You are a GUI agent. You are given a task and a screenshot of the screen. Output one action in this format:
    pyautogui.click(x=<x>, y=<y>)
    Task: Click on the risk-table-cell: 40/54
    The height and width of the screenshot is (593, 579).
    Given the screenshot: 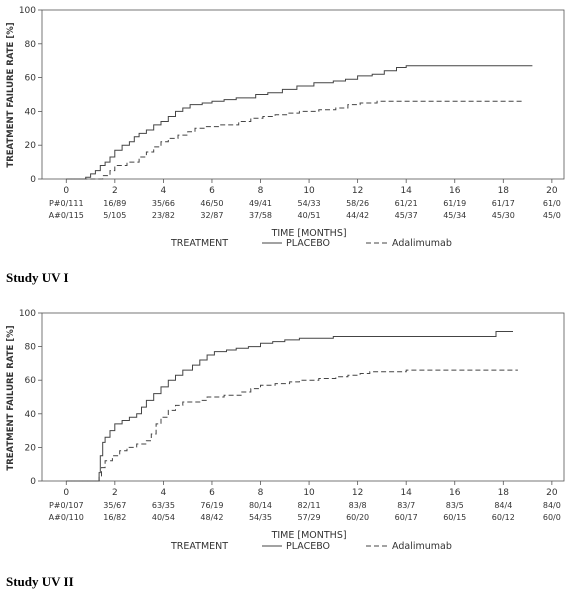 What is the action you would take?
    pyautogui.click(x=163, y=517)
    